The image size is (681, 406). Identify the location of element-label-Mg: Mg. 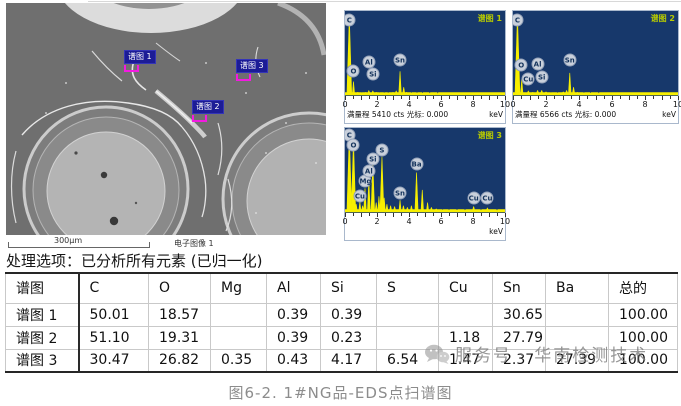
(365, 181).